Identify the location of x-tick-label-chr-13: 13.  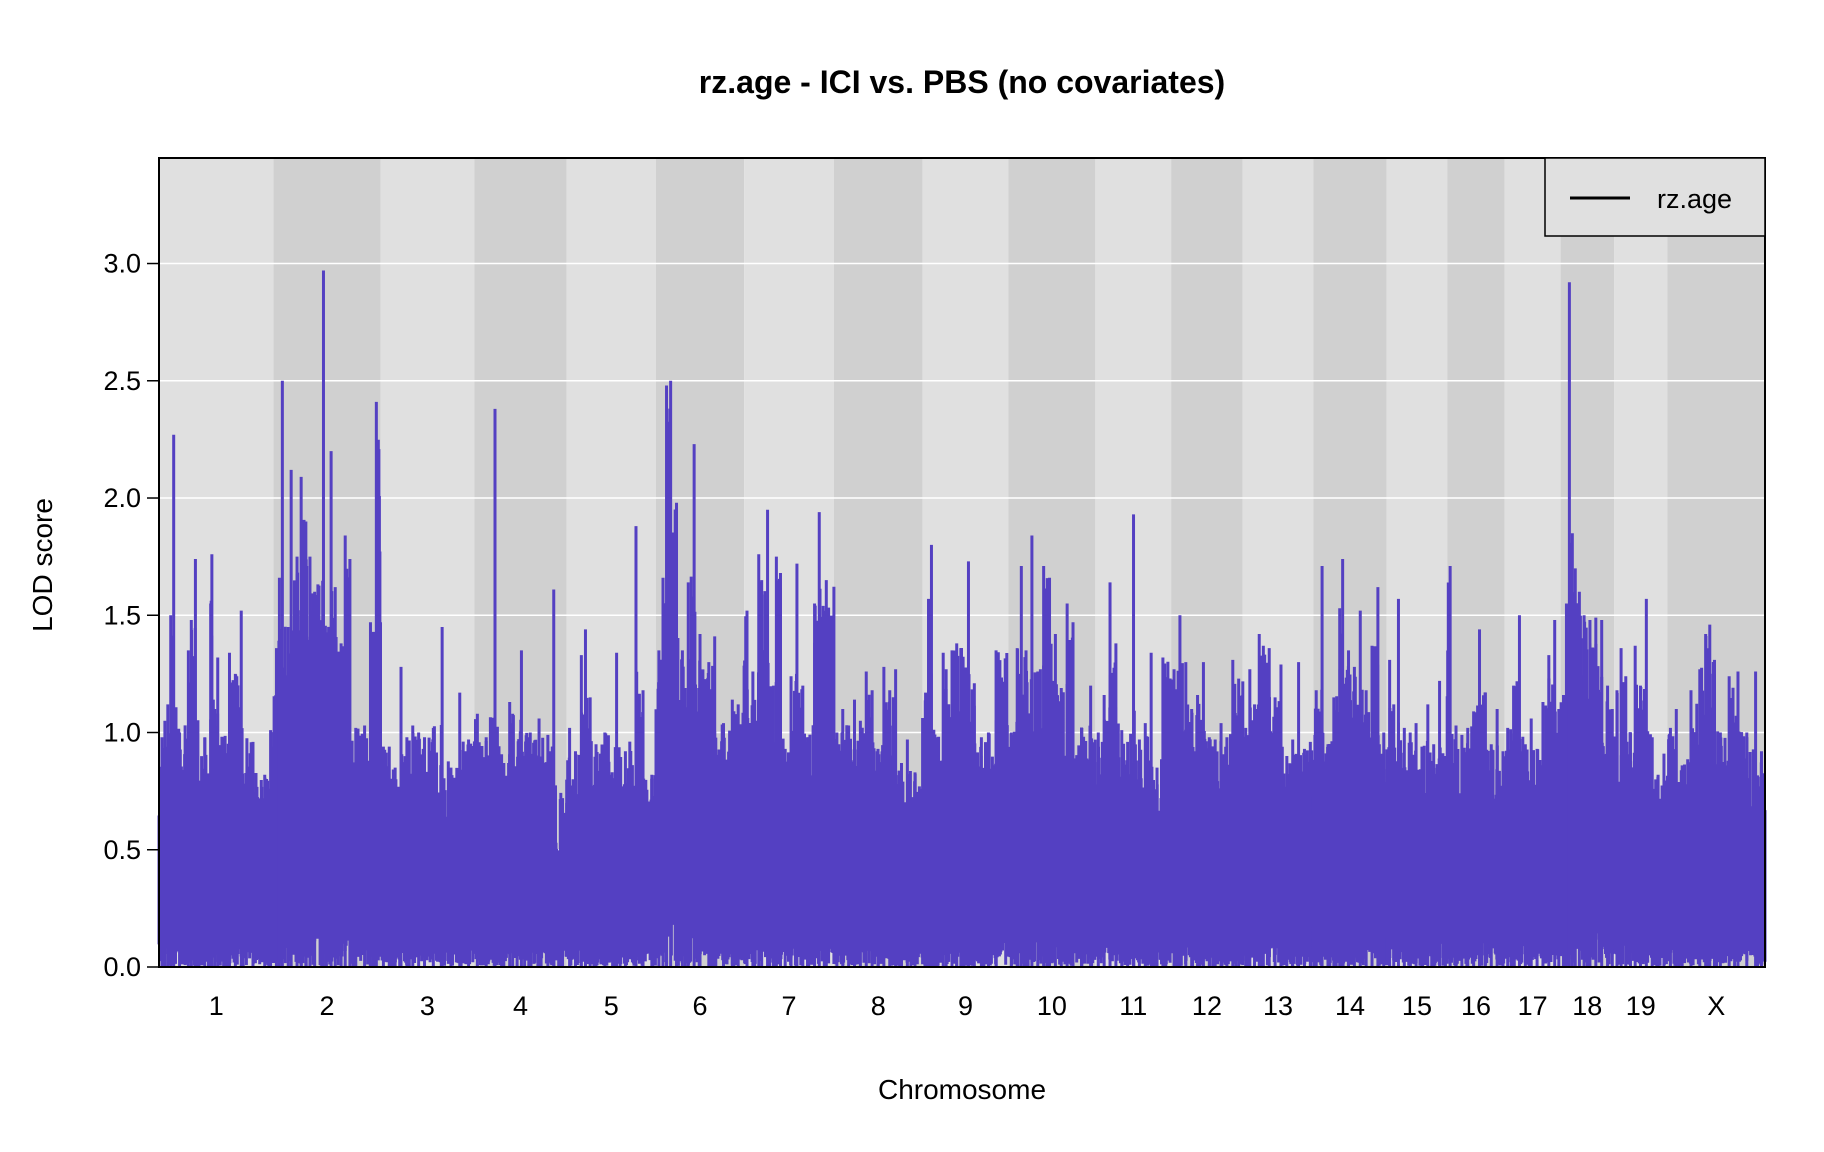
(1278, 1006).